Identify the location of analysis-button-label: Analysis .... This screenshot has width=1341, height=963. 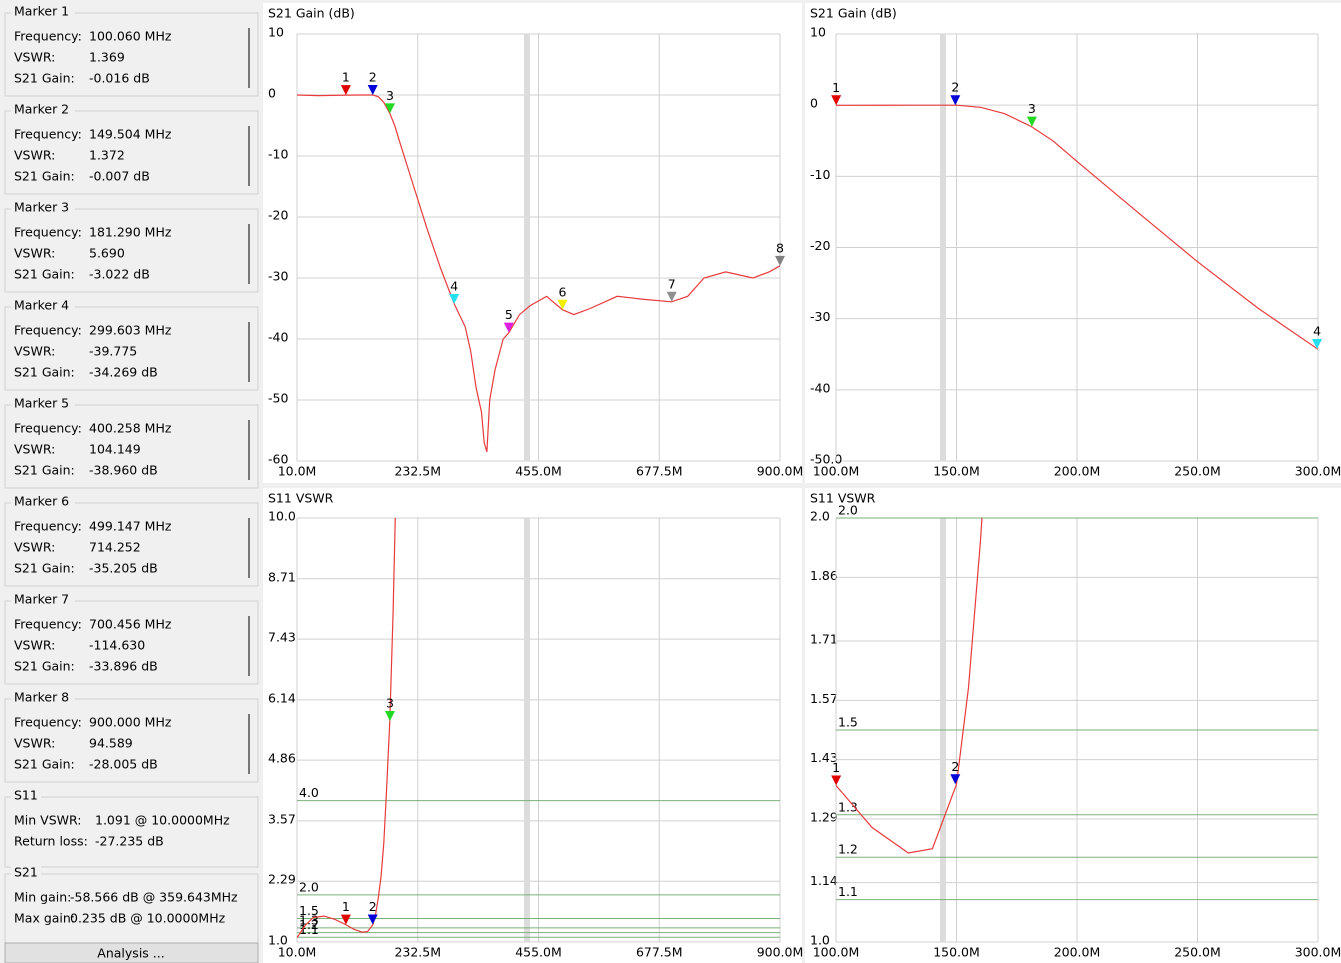
(130, 953).